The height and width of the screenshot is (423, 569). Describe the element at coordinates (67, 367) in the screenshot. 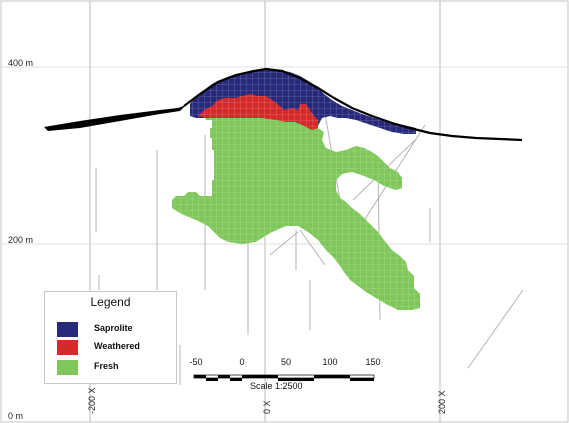

I see `fresh-swatch` at that location.